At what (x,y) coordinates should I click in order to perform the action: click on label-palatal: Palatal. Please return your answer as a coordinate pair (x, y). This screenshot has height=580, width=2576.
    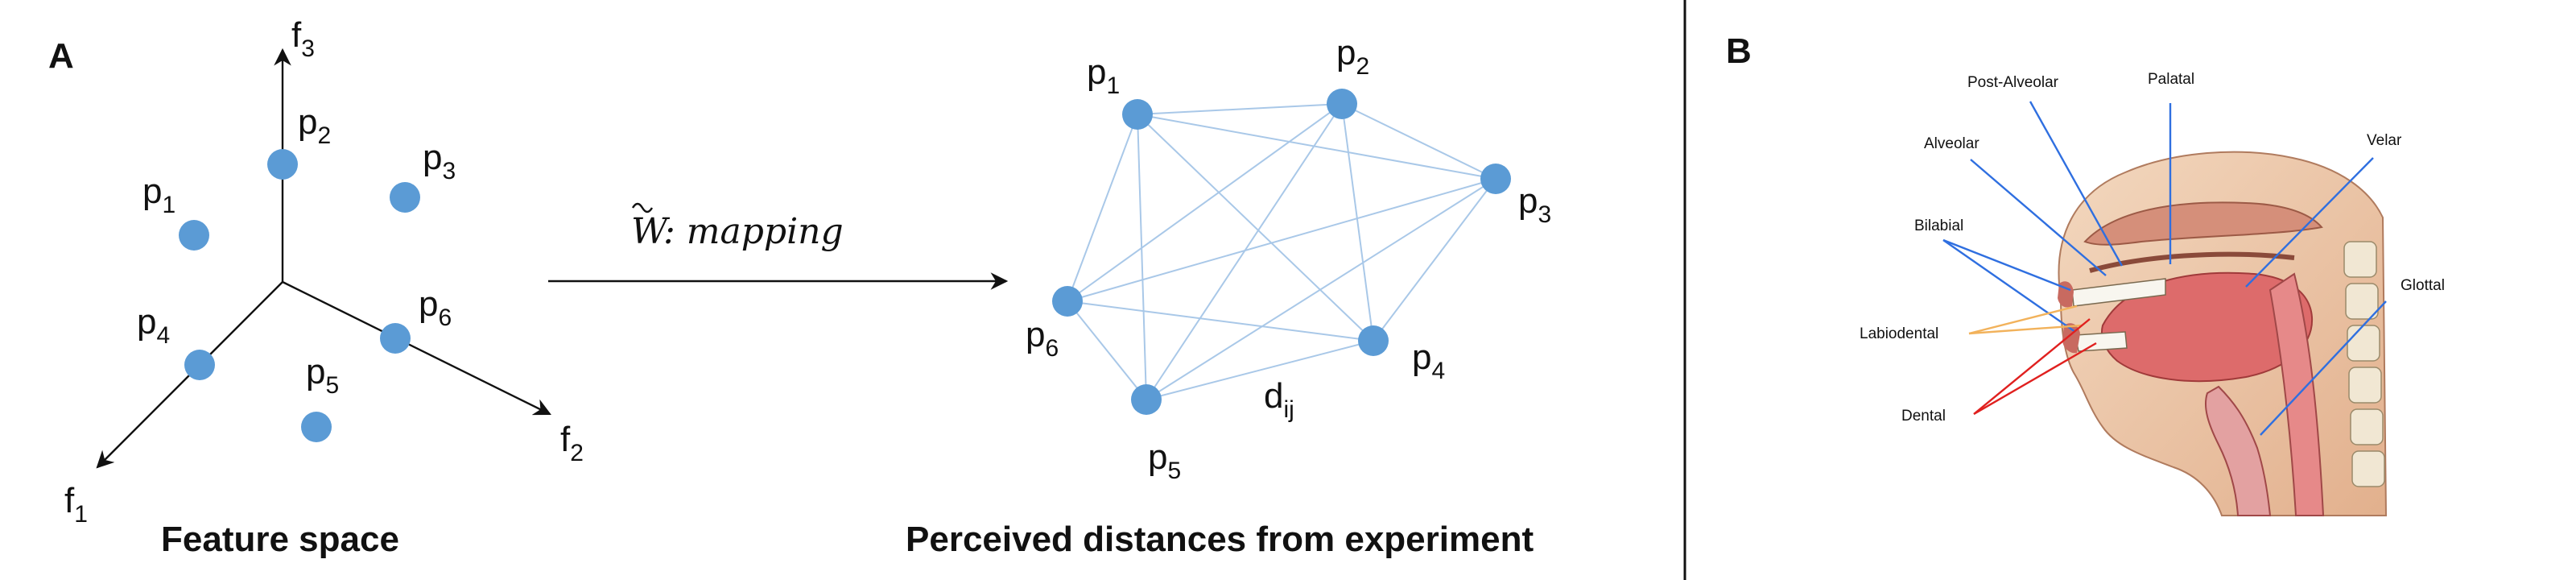
    Looking at the image, I should click on (2171, 79).